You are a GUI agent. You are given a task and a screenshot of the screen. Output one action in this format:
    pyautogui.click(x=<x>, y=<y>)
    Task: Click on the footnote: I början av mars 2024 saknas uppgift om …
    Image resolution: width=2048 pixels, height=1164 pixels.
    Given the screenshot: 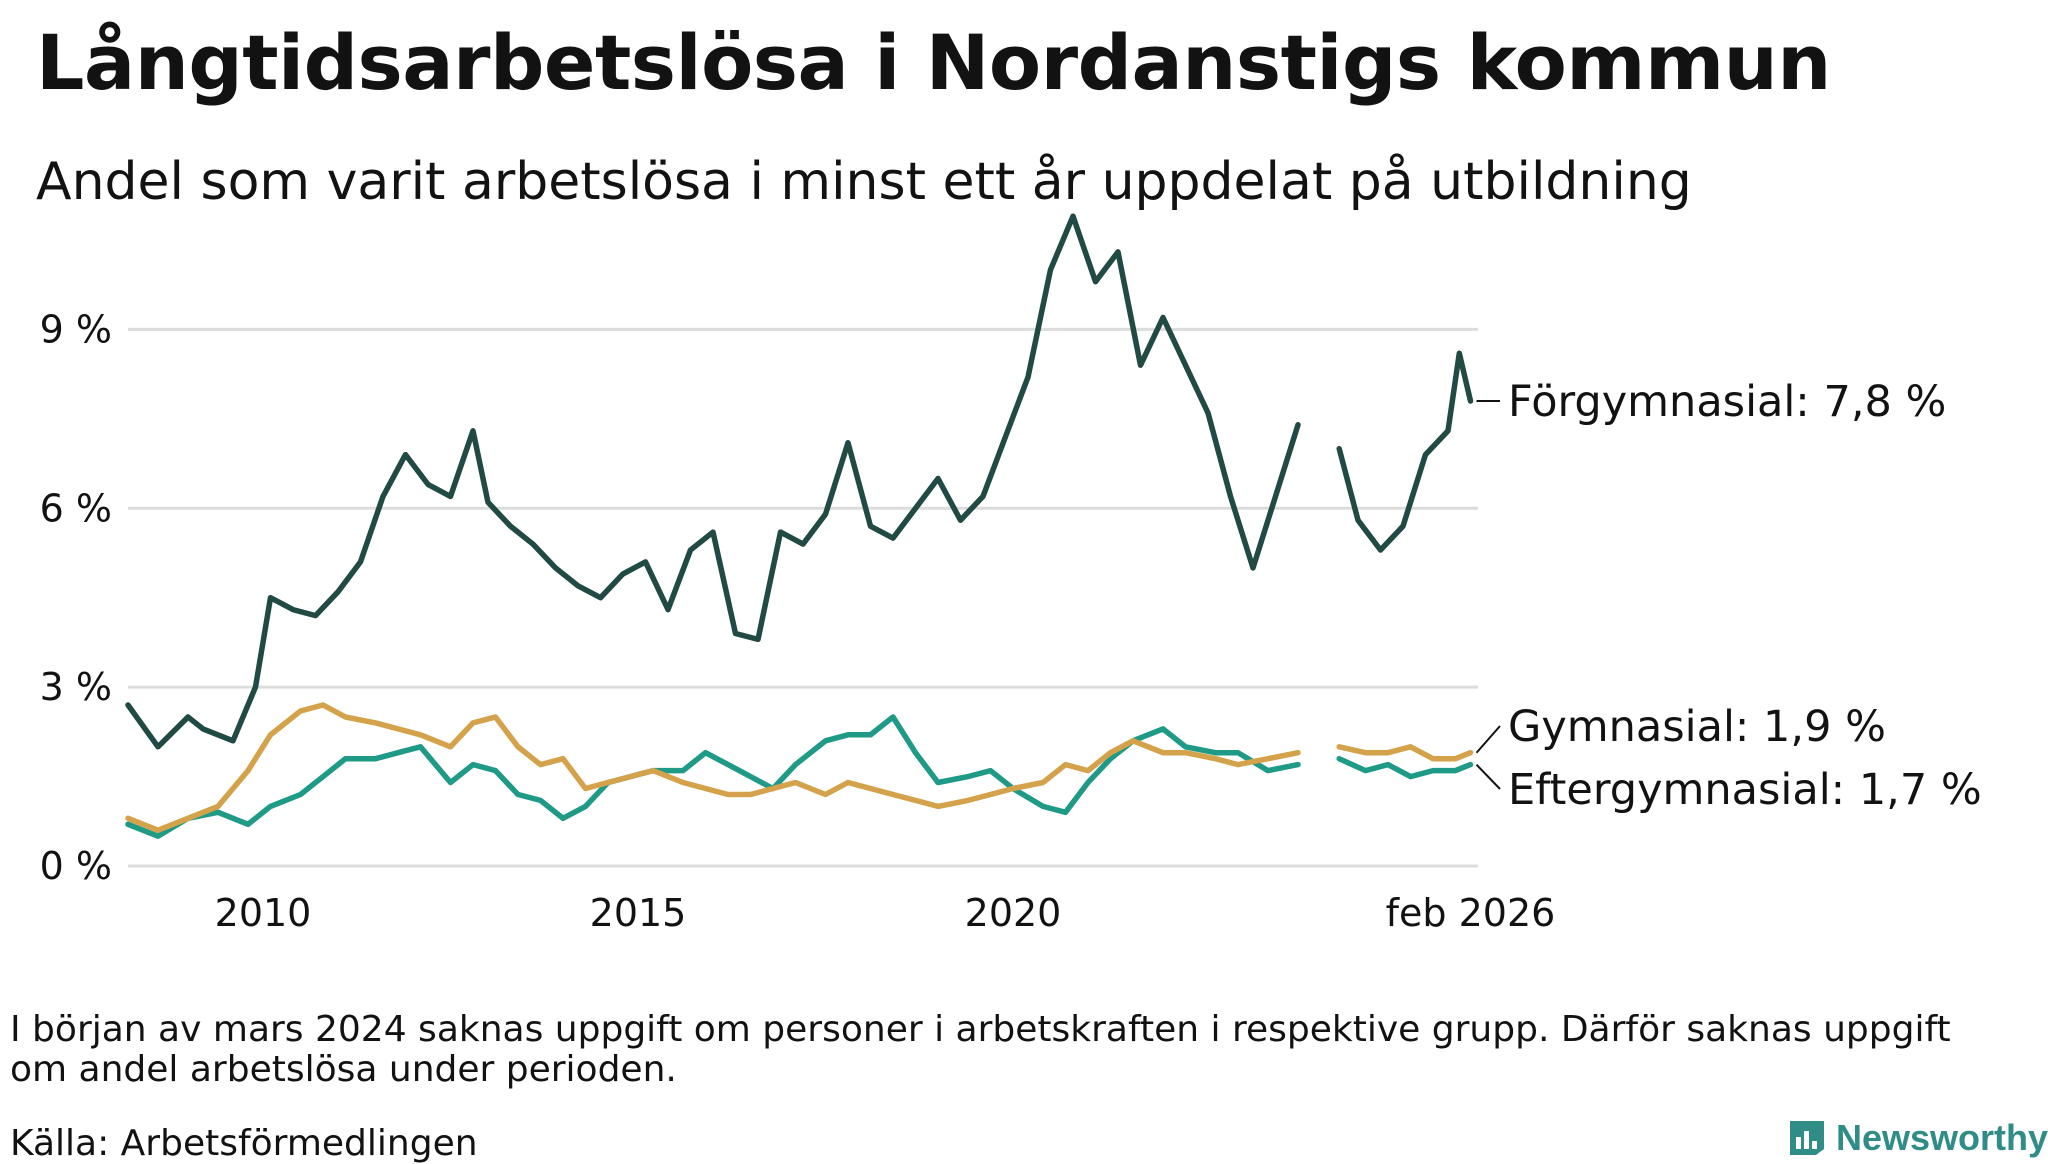 What is the action you would take?
    pyautogui.click(x=980, y=1049)
    